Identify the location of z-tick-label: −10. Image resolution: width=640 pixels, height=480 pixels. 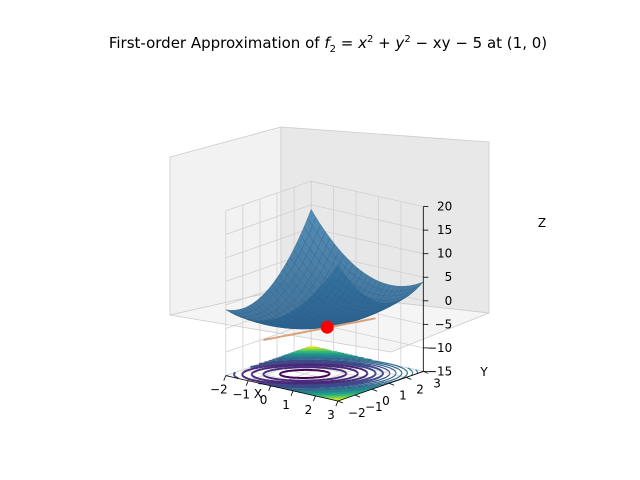
(439, 348).